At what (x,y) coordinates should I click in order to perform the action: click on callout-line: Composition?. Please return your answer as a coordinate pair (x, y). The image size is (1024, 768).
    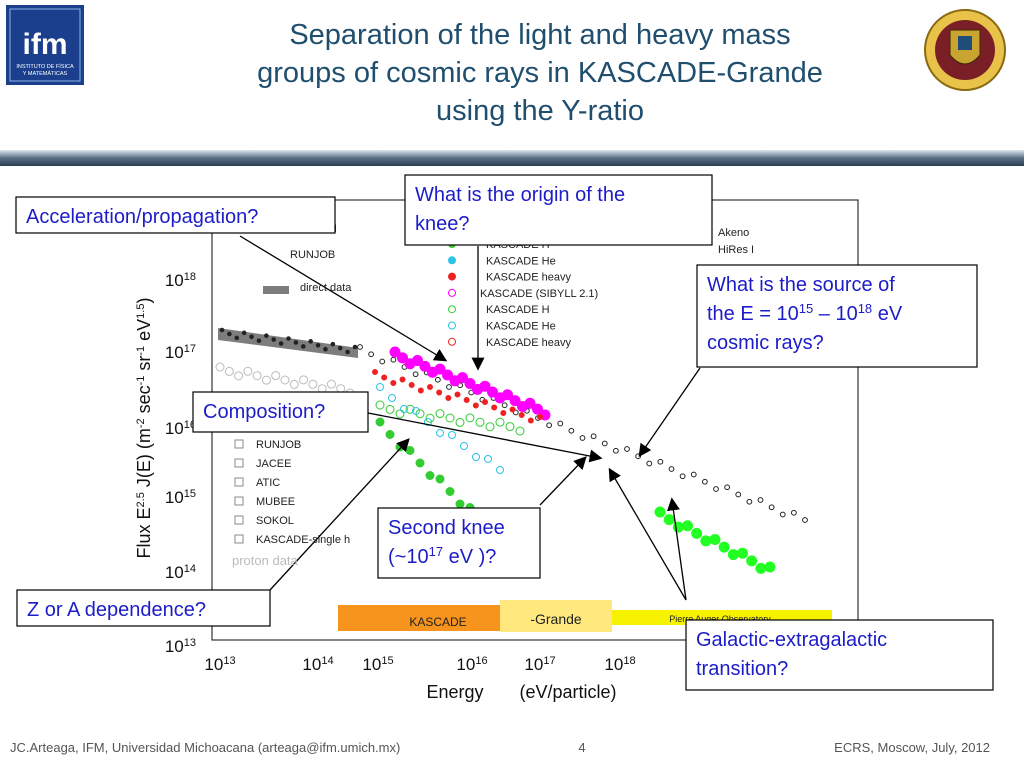
    Looking at the image, I should click on (264, 412).